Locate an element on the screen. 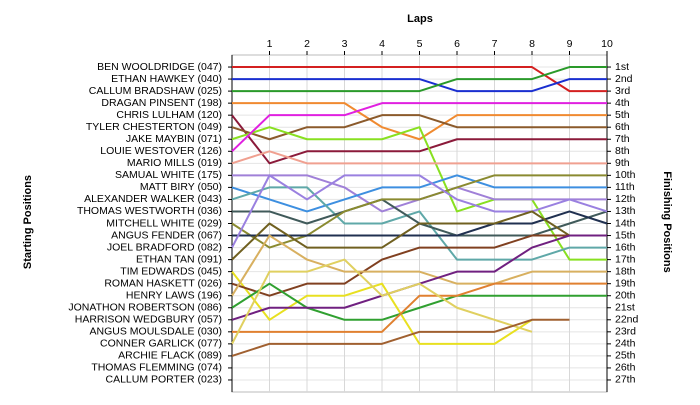  y2-tick-label: 11th is located at coordinates (625, 187).